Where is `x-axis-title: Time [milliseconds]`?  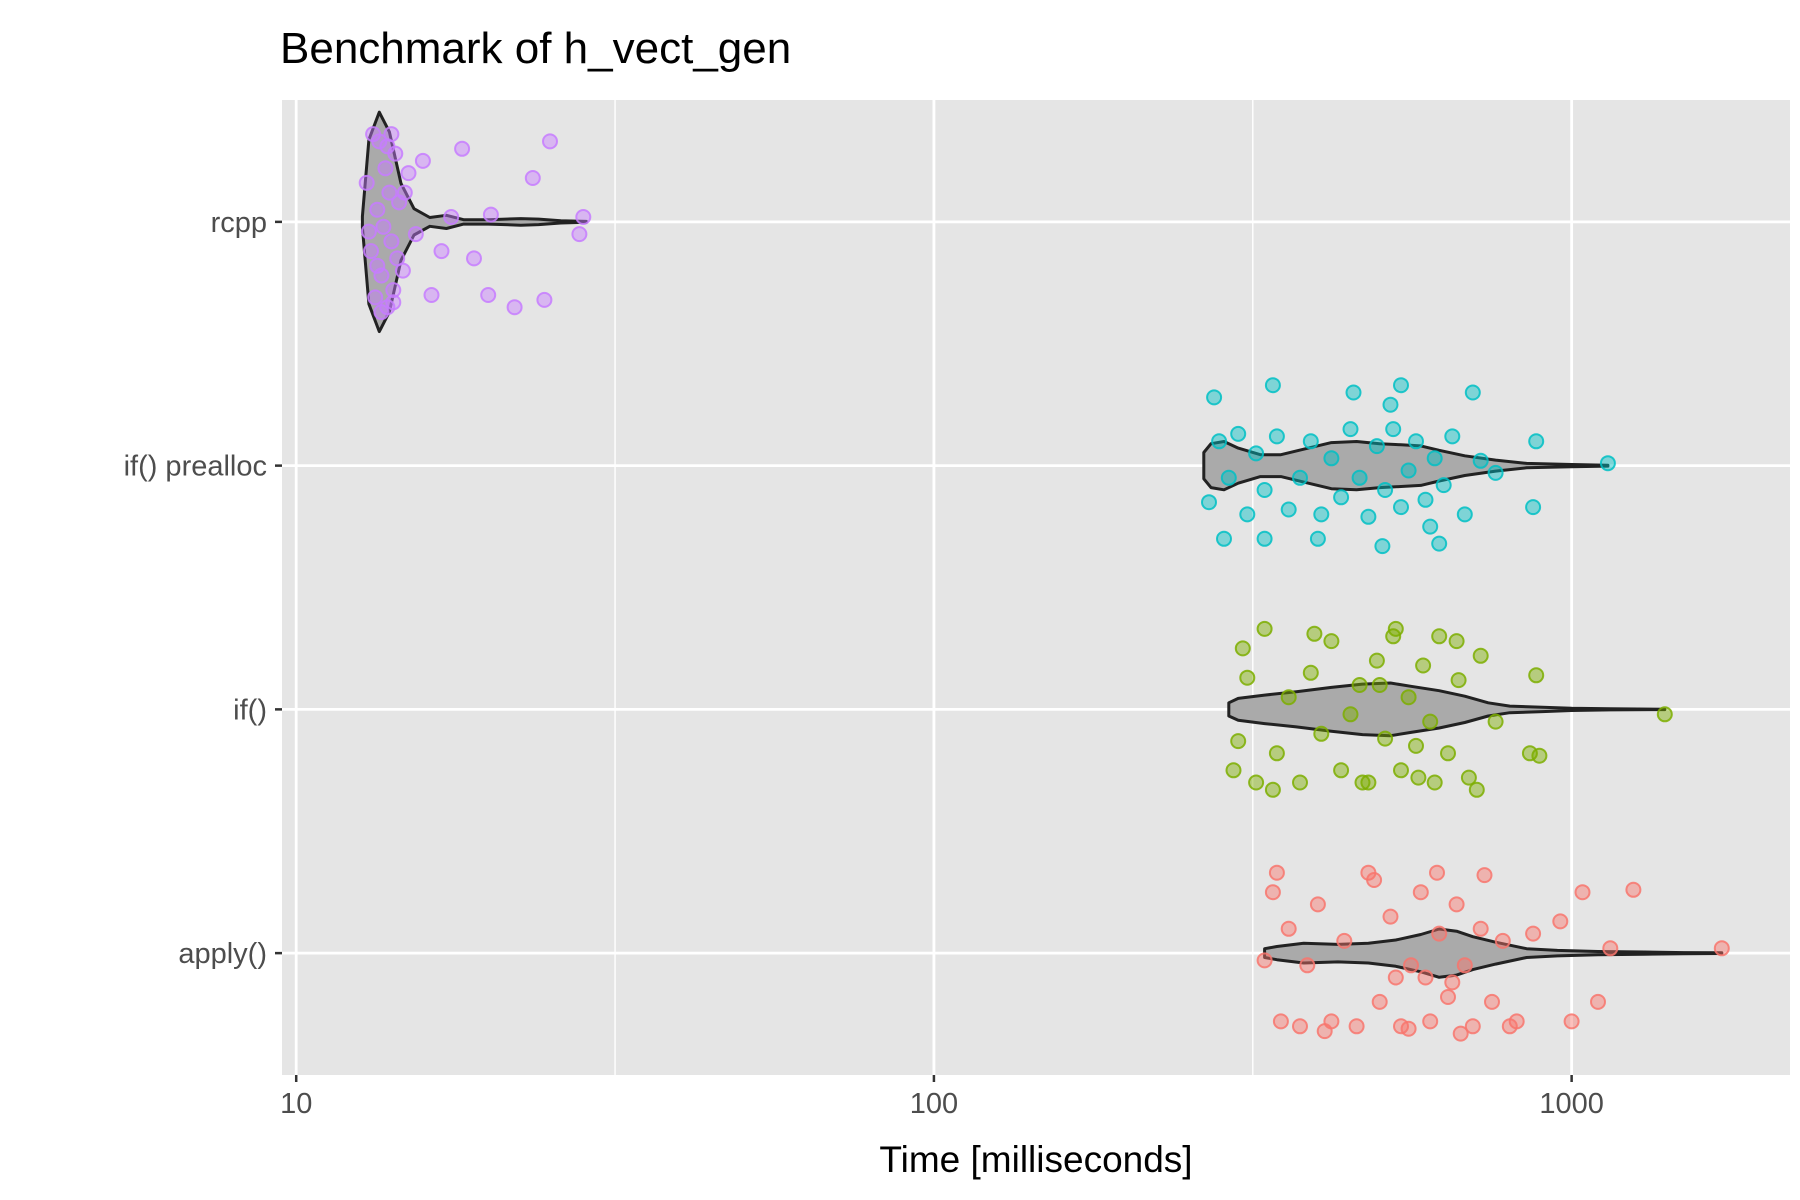 x-axis-title: Time [milliseconds] is located at coordinates (1035, 1159).